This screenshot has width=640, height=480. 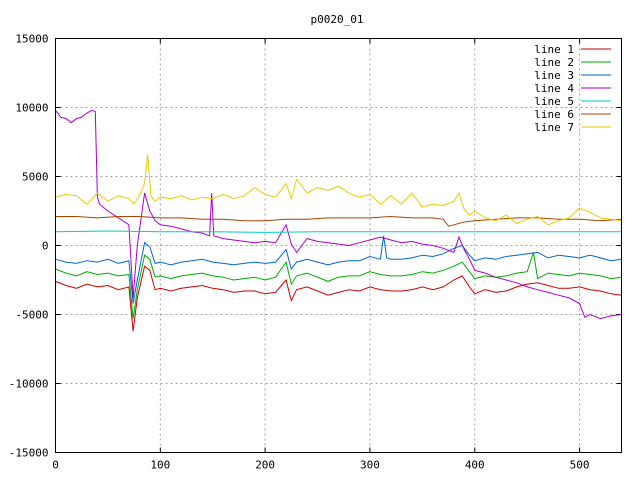 I want to click on y-tick-label: -5000, so click(x=31, y=315).